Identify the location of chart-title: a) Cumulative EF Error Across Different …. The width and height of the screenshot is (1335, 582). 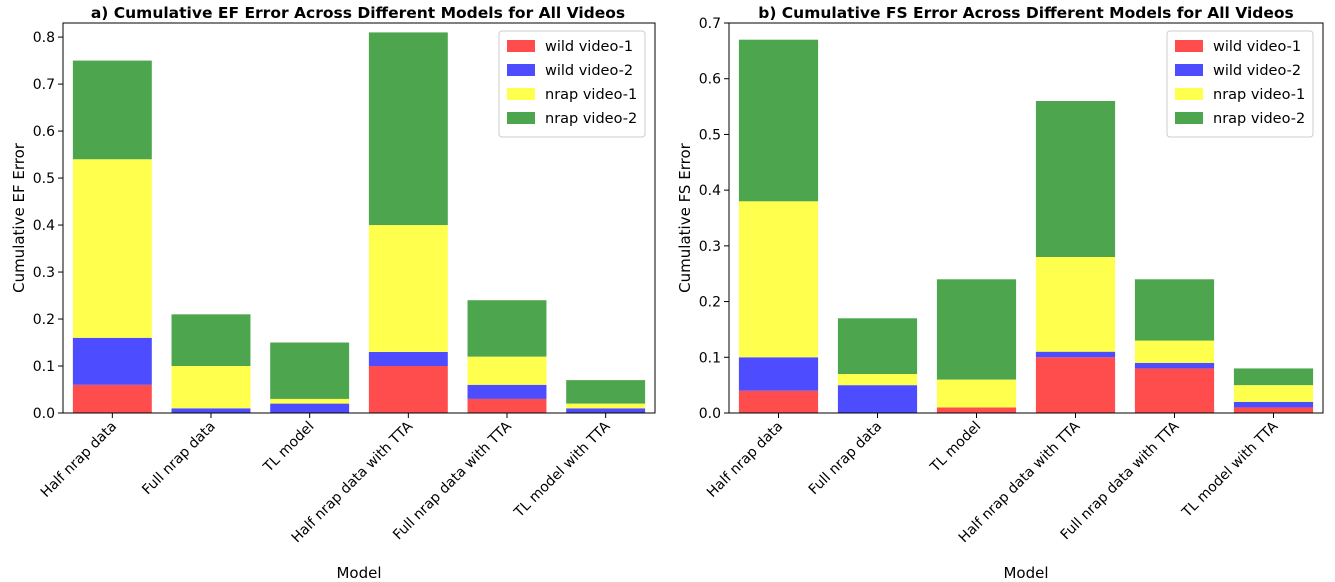
(358, 13).